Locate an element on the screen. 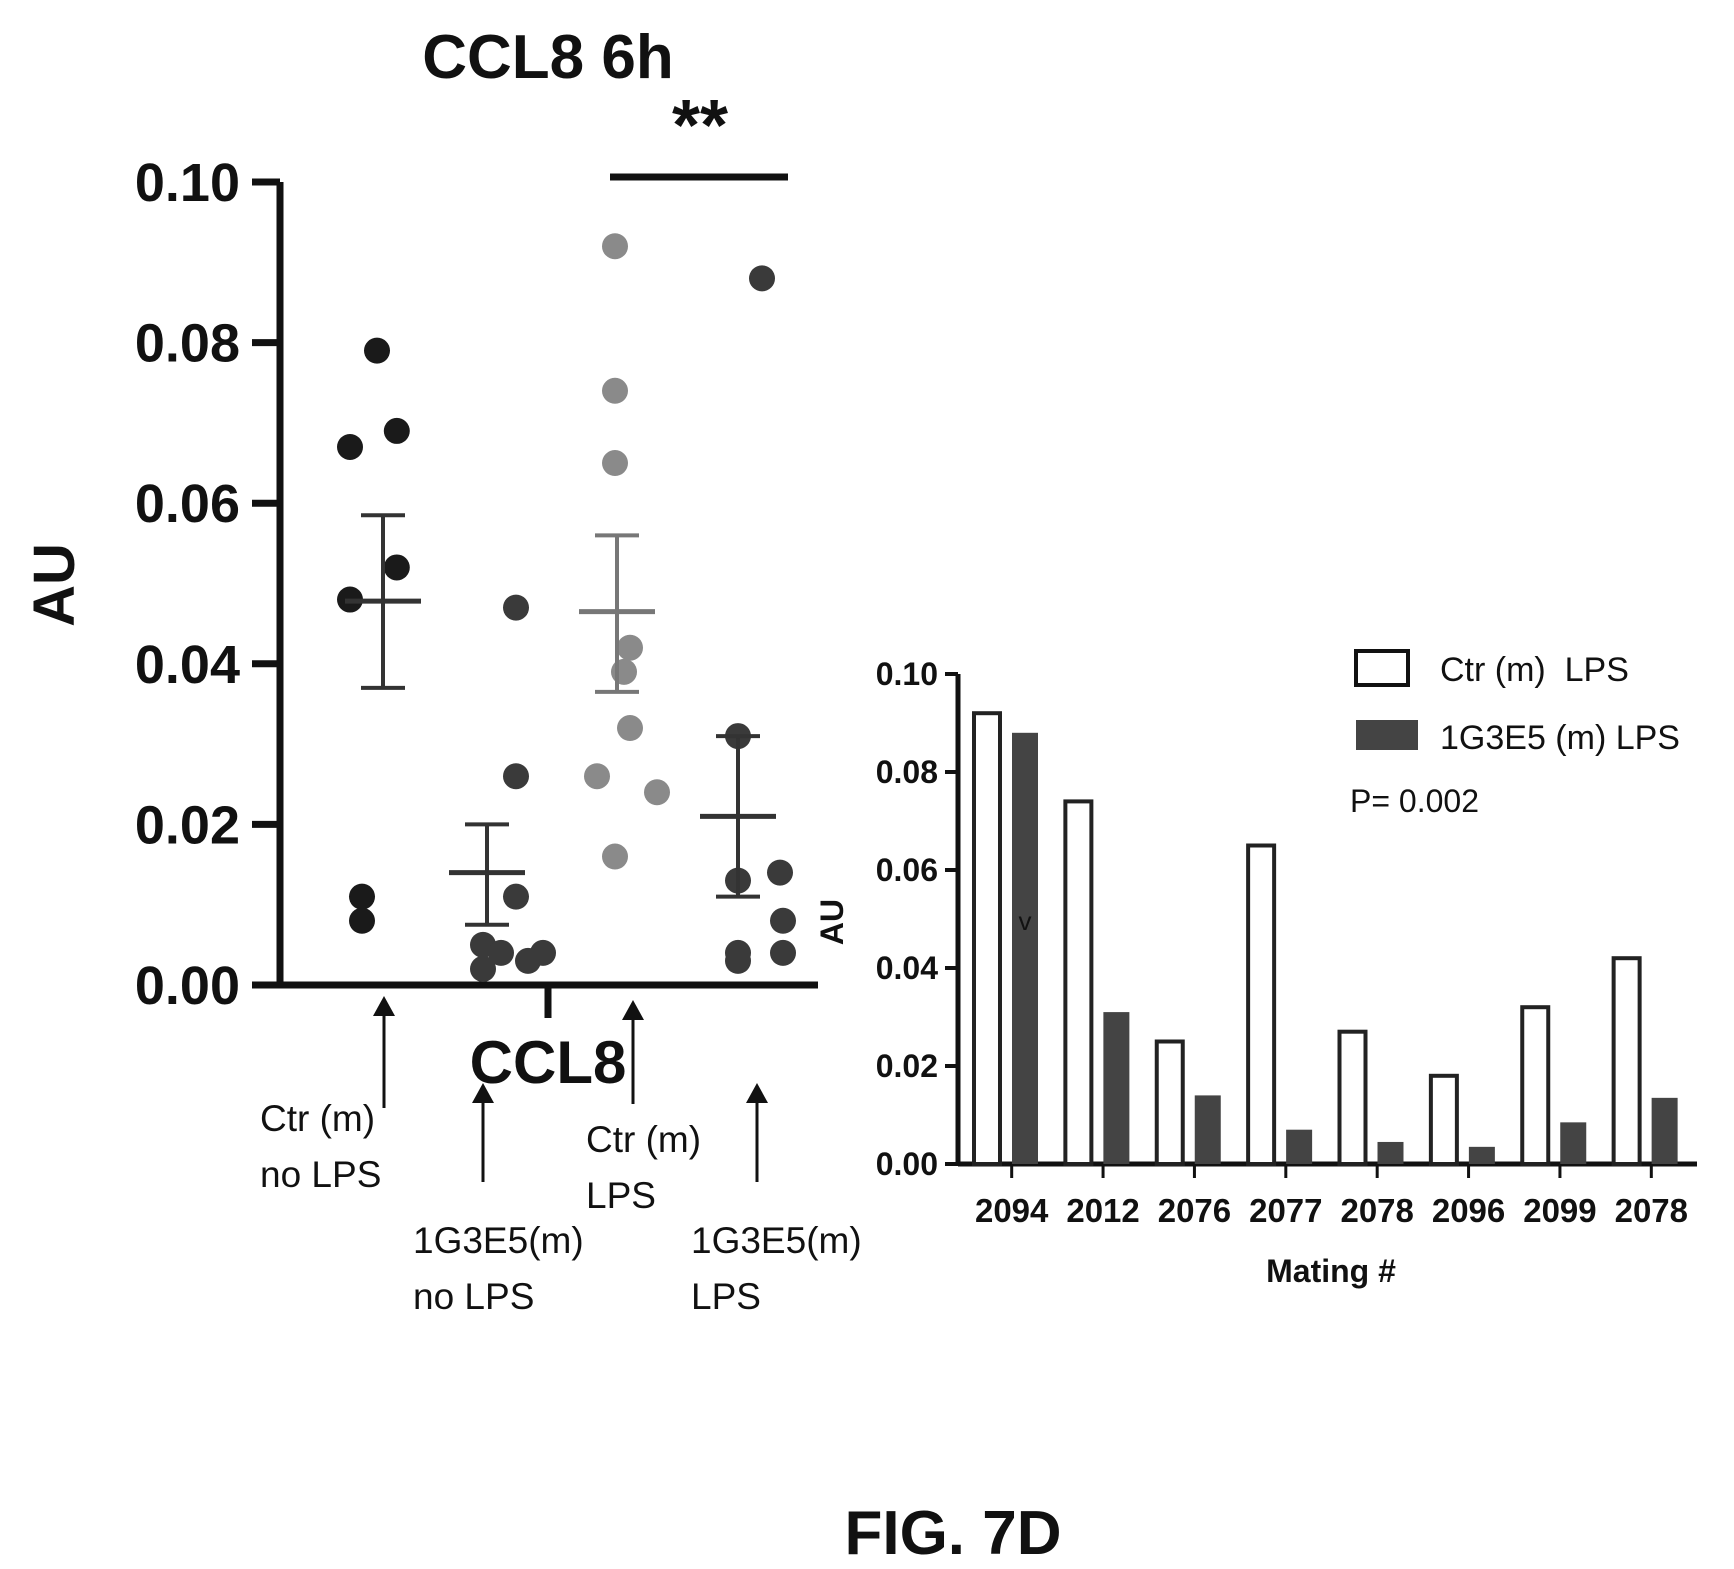 The height and width of the screenshot is (1569, 1734). significance-marker: ** is located at coordinates (700, 126).